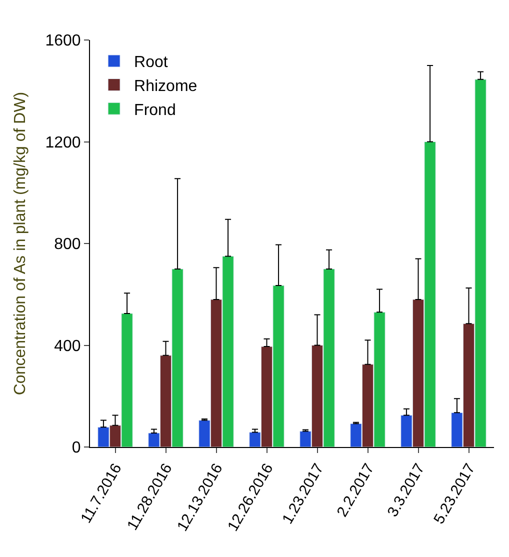 The height and width of the screenshot is (557, 509). What do you see at coordinates (151, 63) in the screenshot?
I see `legend-label: Root` at bounding box center [151, 63].